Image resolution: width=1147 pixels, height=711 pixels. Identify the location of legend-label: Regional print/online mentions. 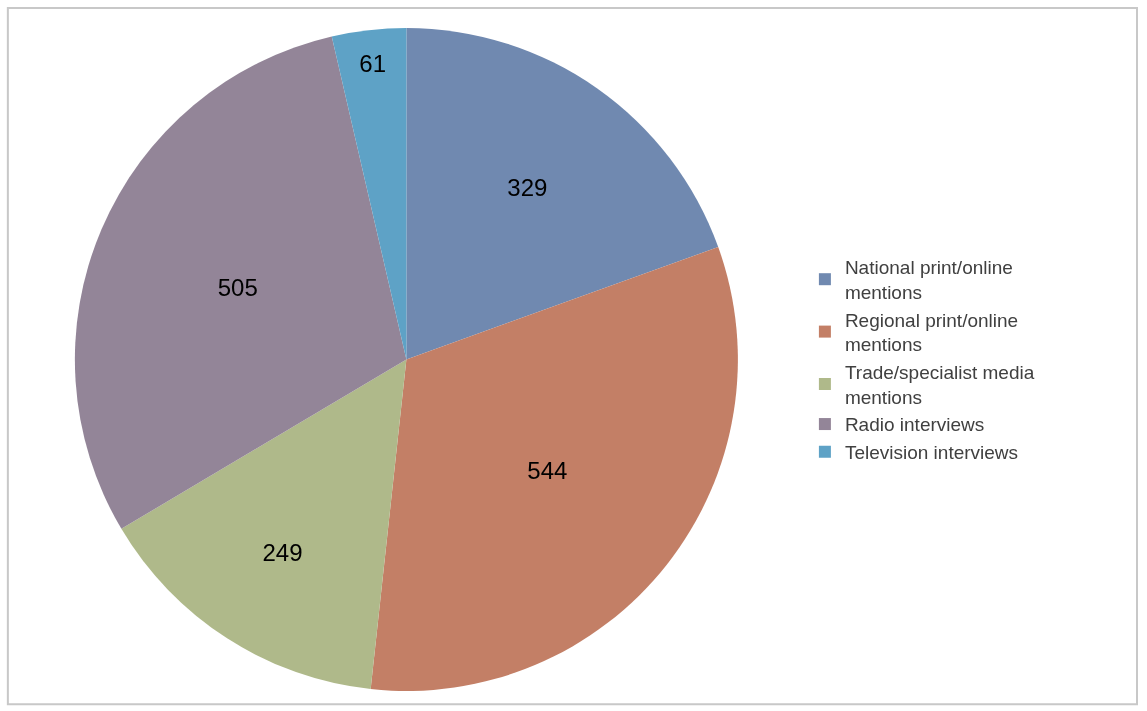
(931, 332).